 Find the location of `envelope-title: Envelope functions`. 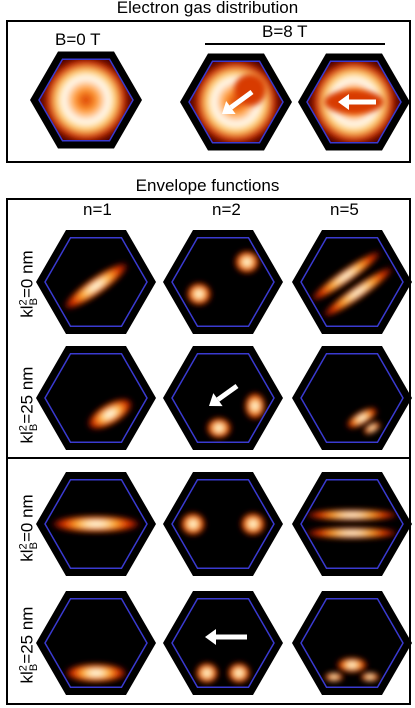

envelope-title: Envelope functions is located at coordinates (207, 185).